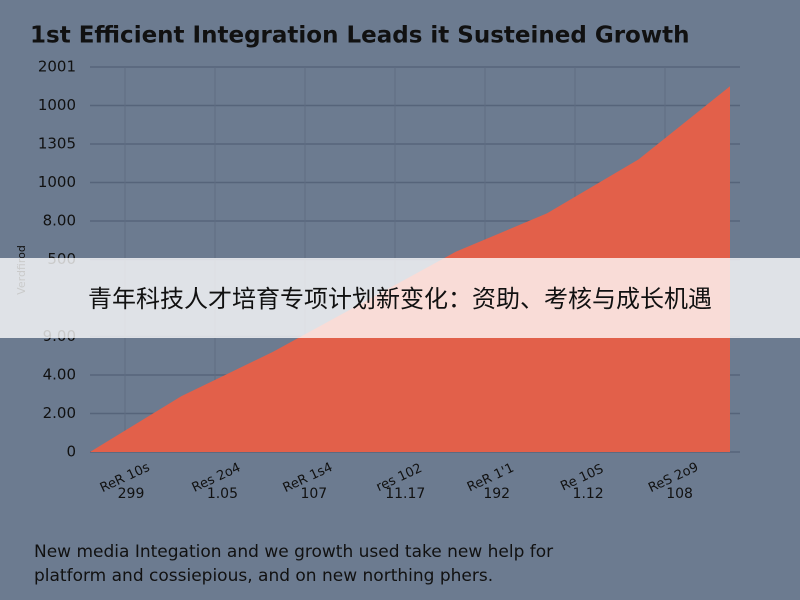  I want to click on y-tick-label: 4.00, so click(59, 375).